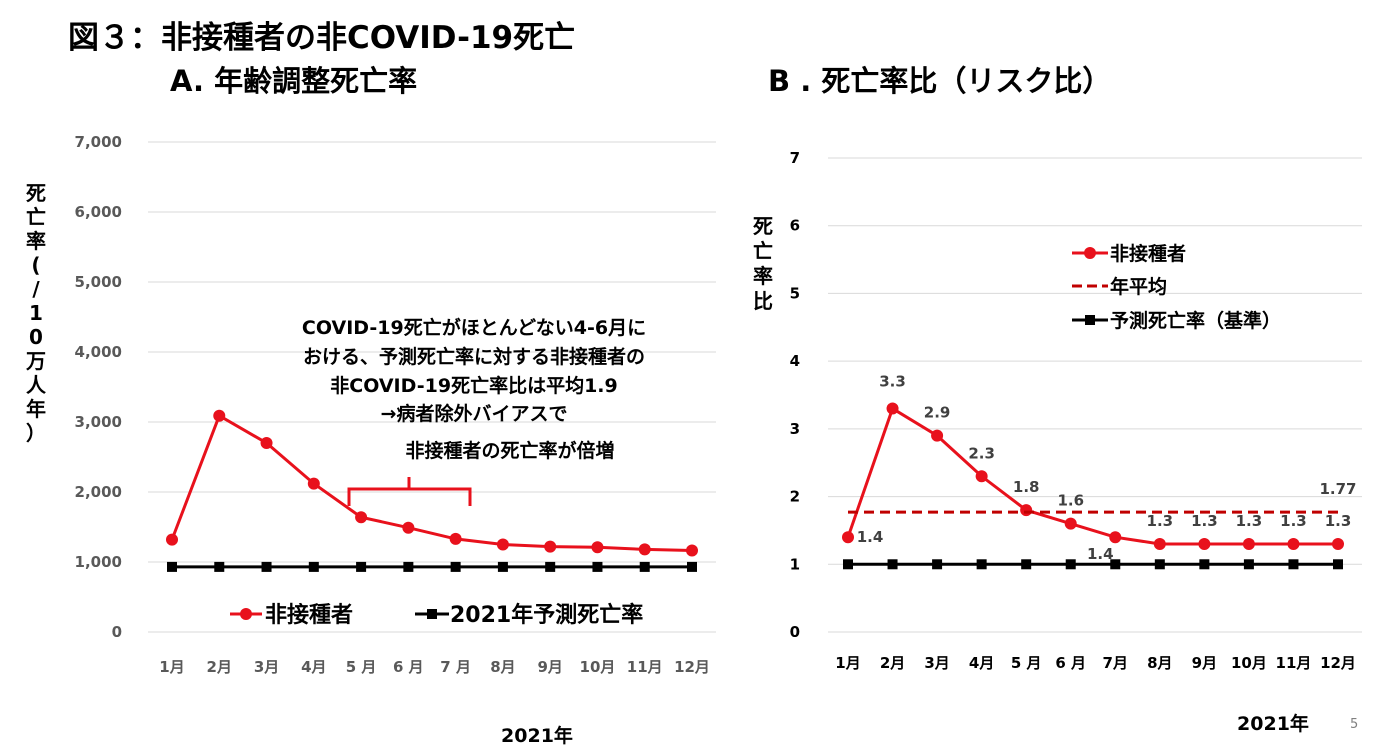 This screenshot has width=1384, height=753. What do you see at coordinates (36, 241) in the screenshot?
I see `chart-a-y-axis-label-char: 率` at bounding box center [36, 241].